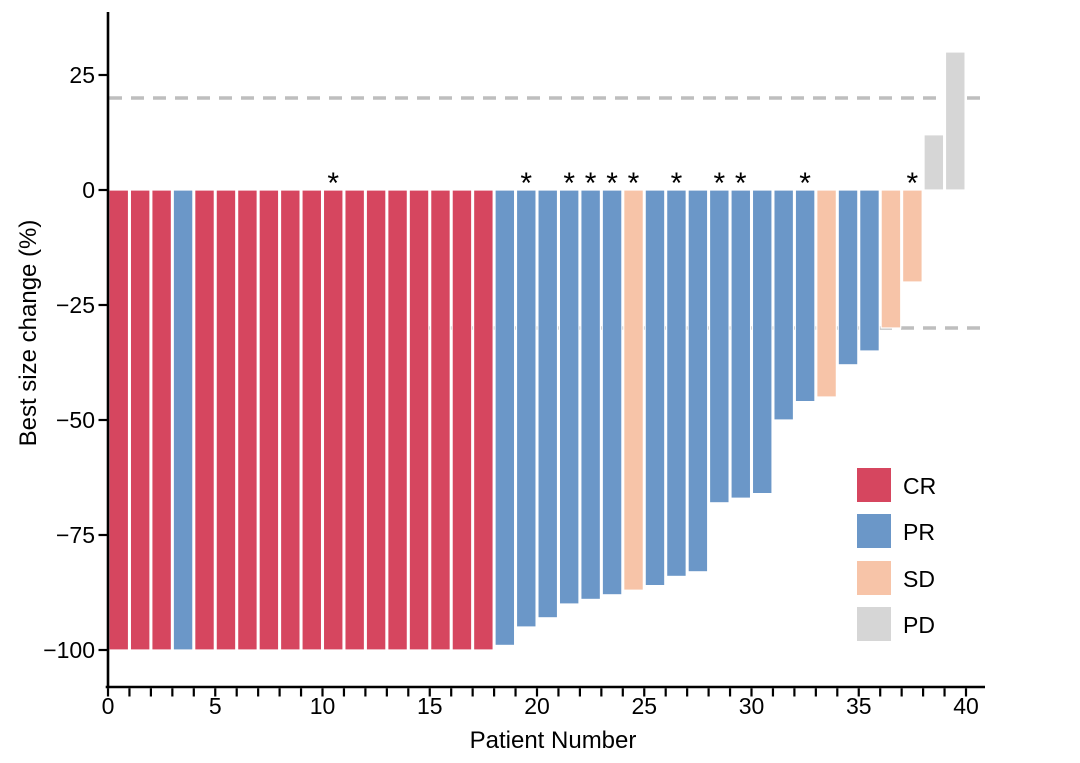 The height and width of the screenshot is (763, 1080). What do you see at coordinates (591, 183) in the screenshot?
I see `significance-asterisk-patient-23: *` at bounding box center [591, 183].